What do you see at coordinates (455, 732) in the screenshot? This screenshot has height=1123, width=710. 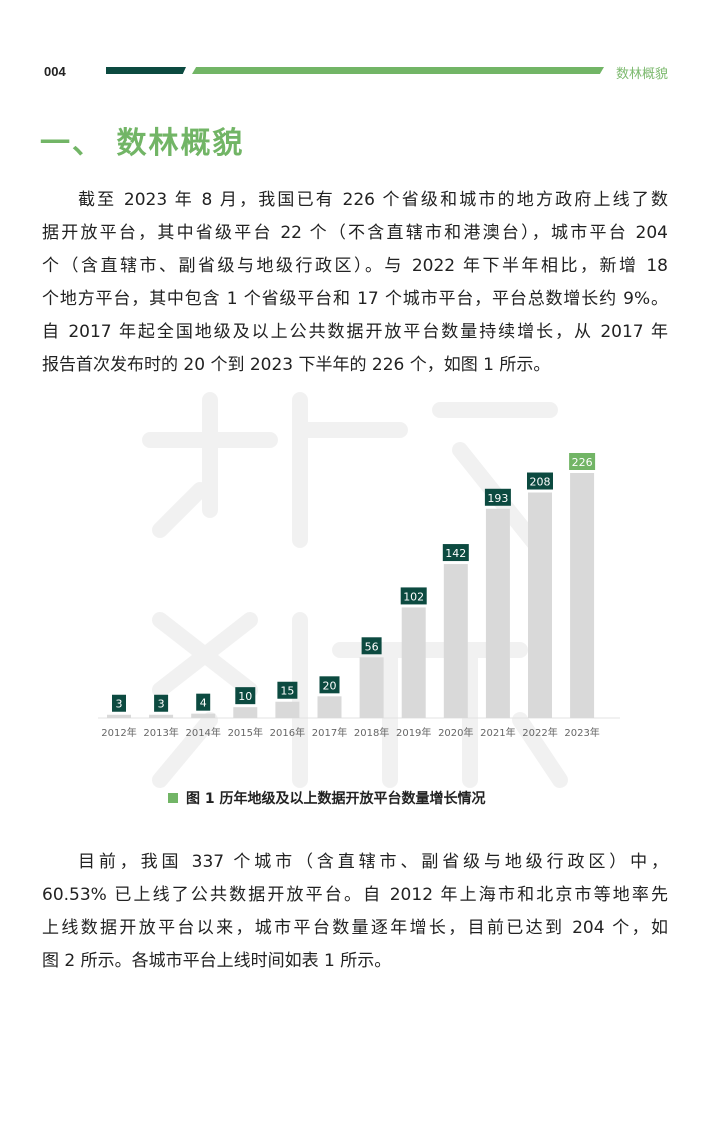 I see `x-tick-label: 2020年` at bounding box center [455, 732].